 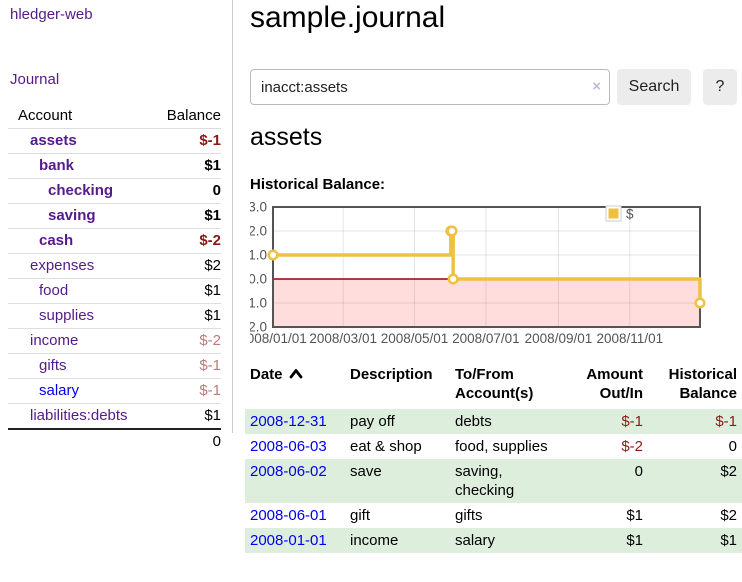 I want to click on account-link: expenses, so click(x=62, y=265).